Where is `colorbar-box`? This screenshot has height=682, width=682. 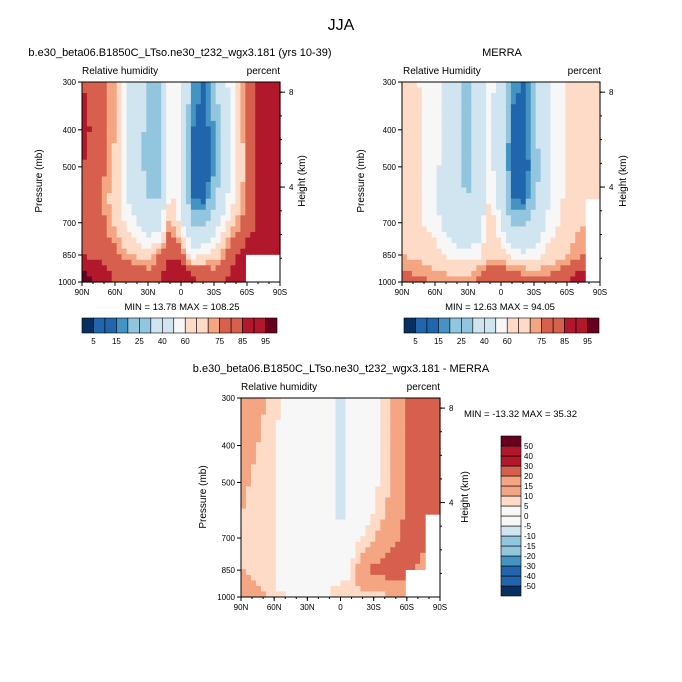
colorbar-box is located at coordinates (179, 325).